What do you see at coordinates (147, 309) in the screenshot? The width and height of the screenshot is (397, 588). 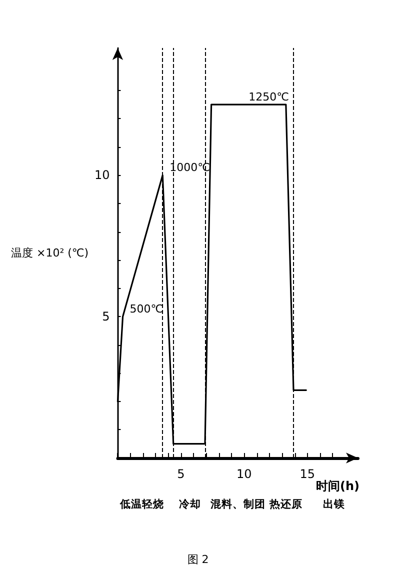 I see `annotation: 500℃` at bounding box center [147, 309].